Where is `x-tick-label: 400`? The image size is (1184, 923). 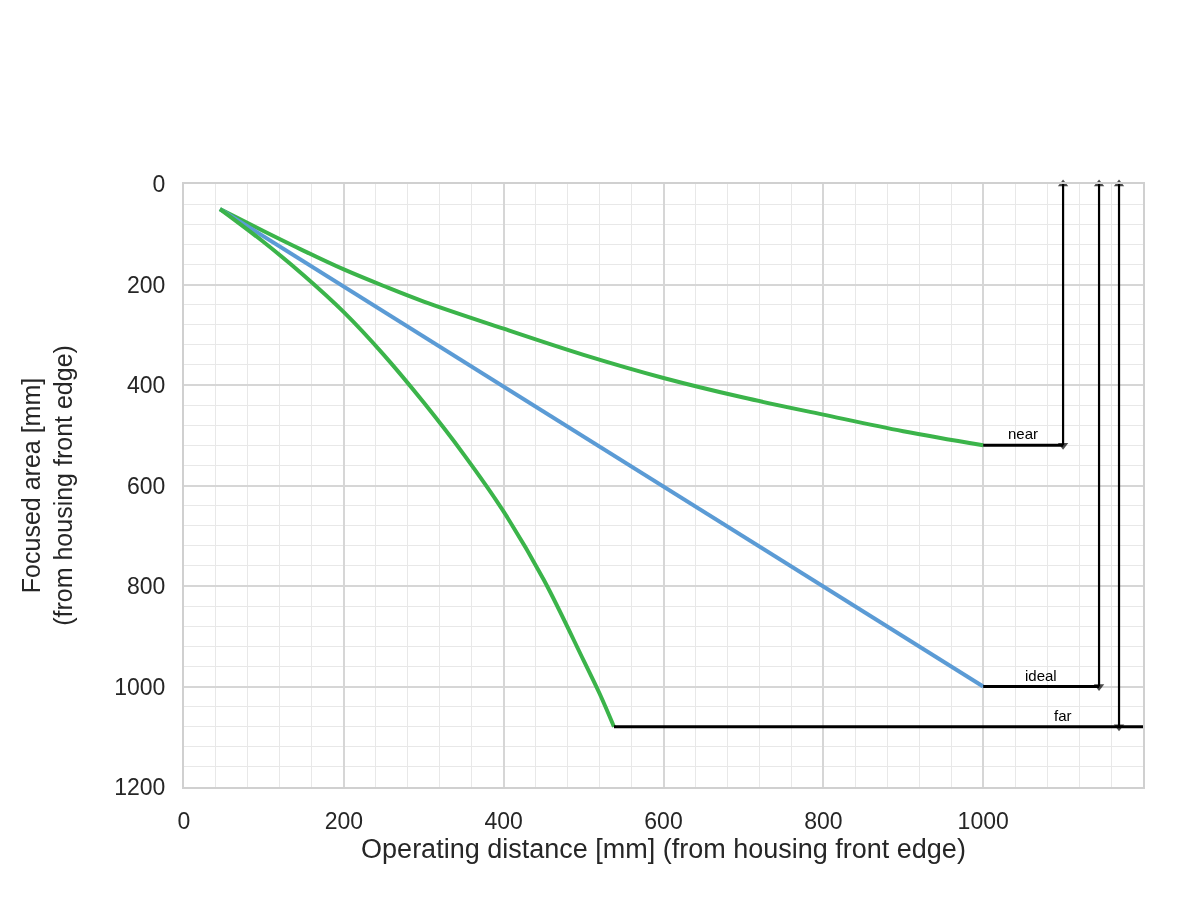
x-tick-label: 400 is located at coordinates (503, 820).